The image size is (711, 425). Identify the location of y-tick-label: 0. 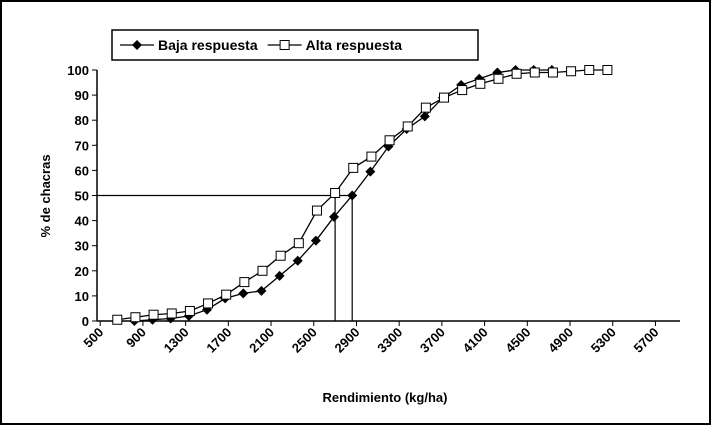
(85, 321).